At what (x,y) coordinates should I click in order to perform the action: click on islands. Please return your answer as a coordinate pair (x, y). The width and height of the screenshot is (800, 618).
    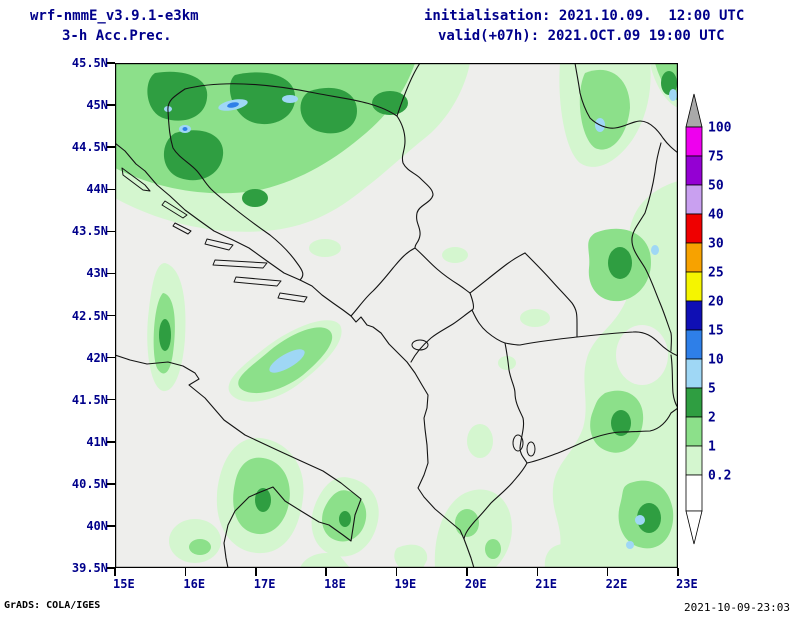
    Looking at the image, I should click on (214, 235).